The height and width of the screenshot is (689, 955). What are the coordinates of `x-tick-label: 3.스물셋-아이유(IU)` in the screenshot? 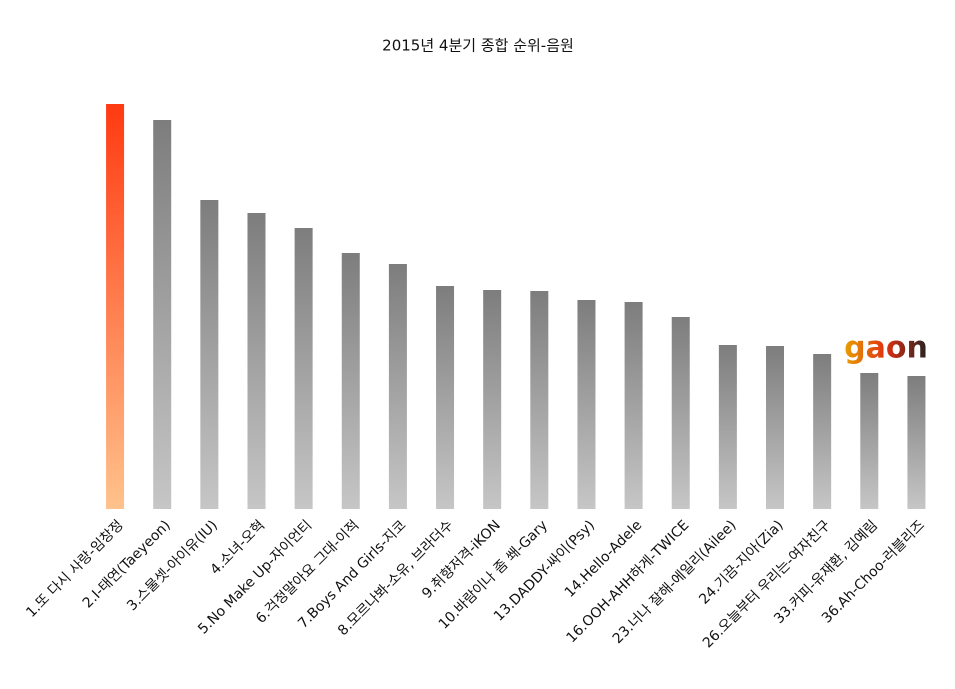 It's located at (172, 565).